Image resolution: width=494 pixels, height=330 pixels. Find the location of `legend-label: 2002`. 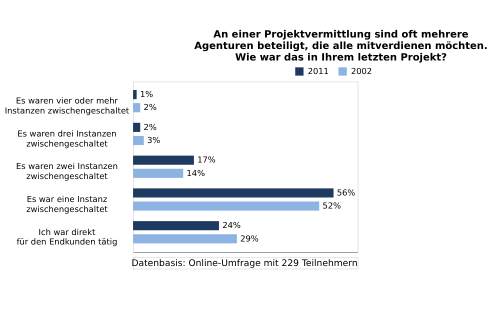

legend-label: 2002 is located at coordinates (361, 71).